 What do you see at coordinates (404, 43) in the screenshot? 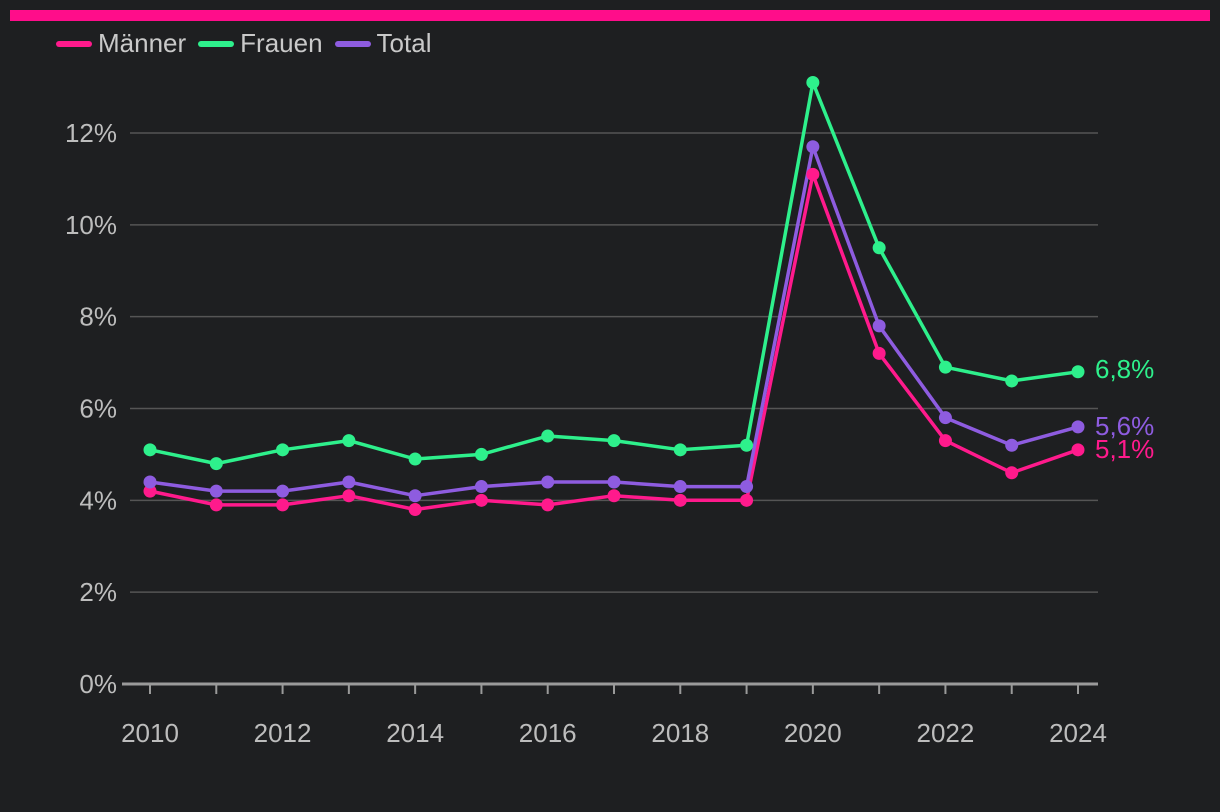
I see `legend-label-total: Total` at bounding box center [404, 43].